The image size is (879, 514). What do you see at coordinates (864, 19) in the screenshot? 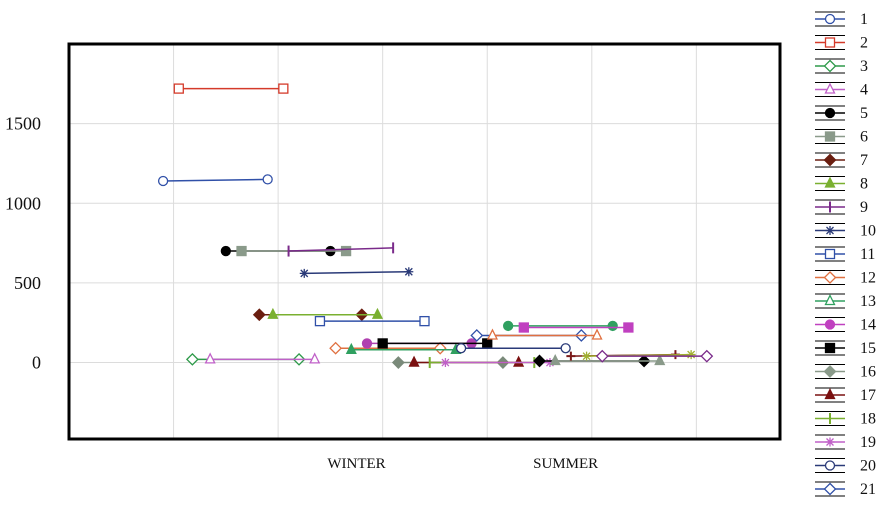
I see `legend-label: 1` at bounding box center [864, 19].